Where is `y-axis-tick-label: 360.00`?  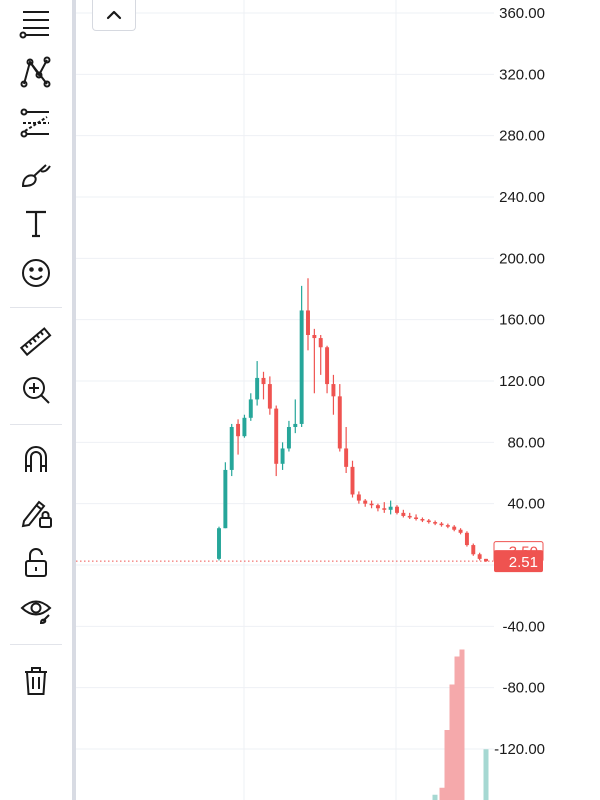
y-axis-tick-label: 360.00 is located at coordinates (522, 13).